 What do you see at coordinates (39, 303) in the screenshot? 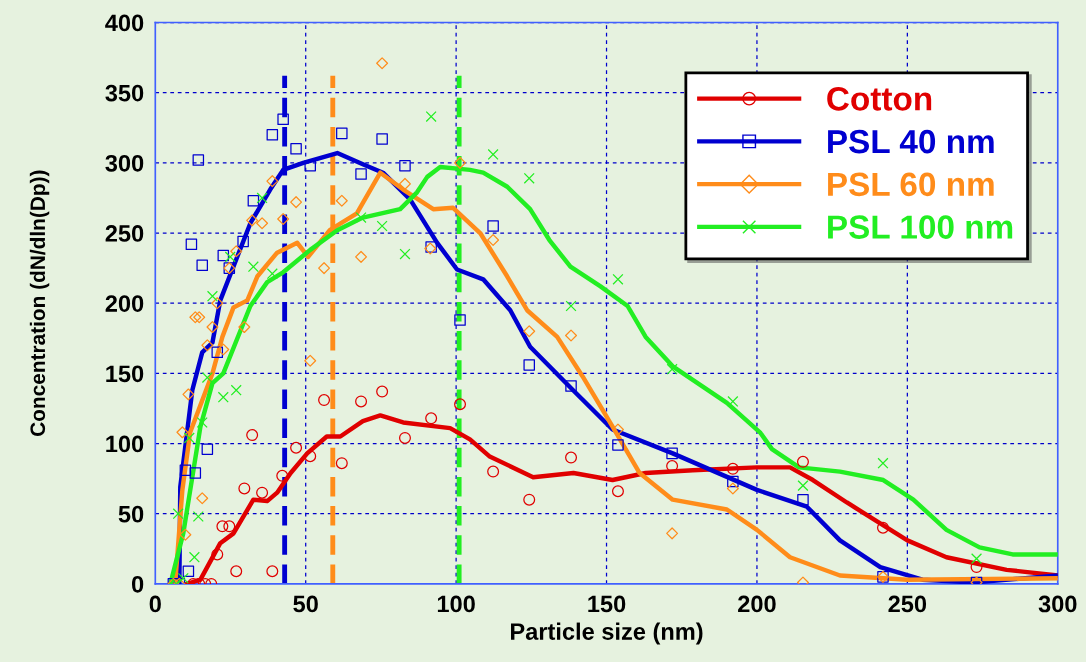
I see `y-axis-title: Concentration (dN/dln(Dp))` at bounding box center [39, 303].